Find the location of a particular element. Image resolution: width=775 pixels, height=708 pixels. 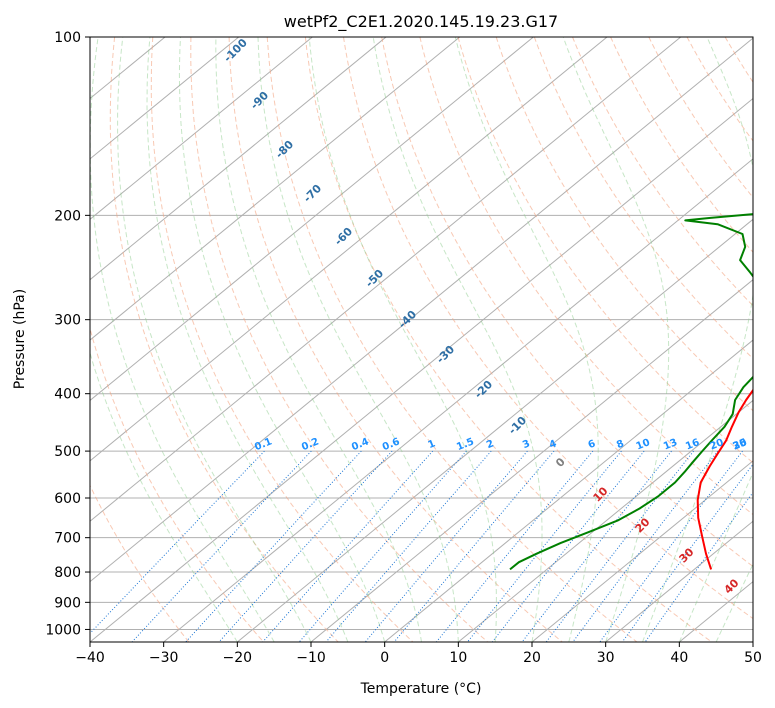

x-axis-ticks: −40 −30 −20 −10 0 10 20 30 40 50 is located at coordinates (418, 654).